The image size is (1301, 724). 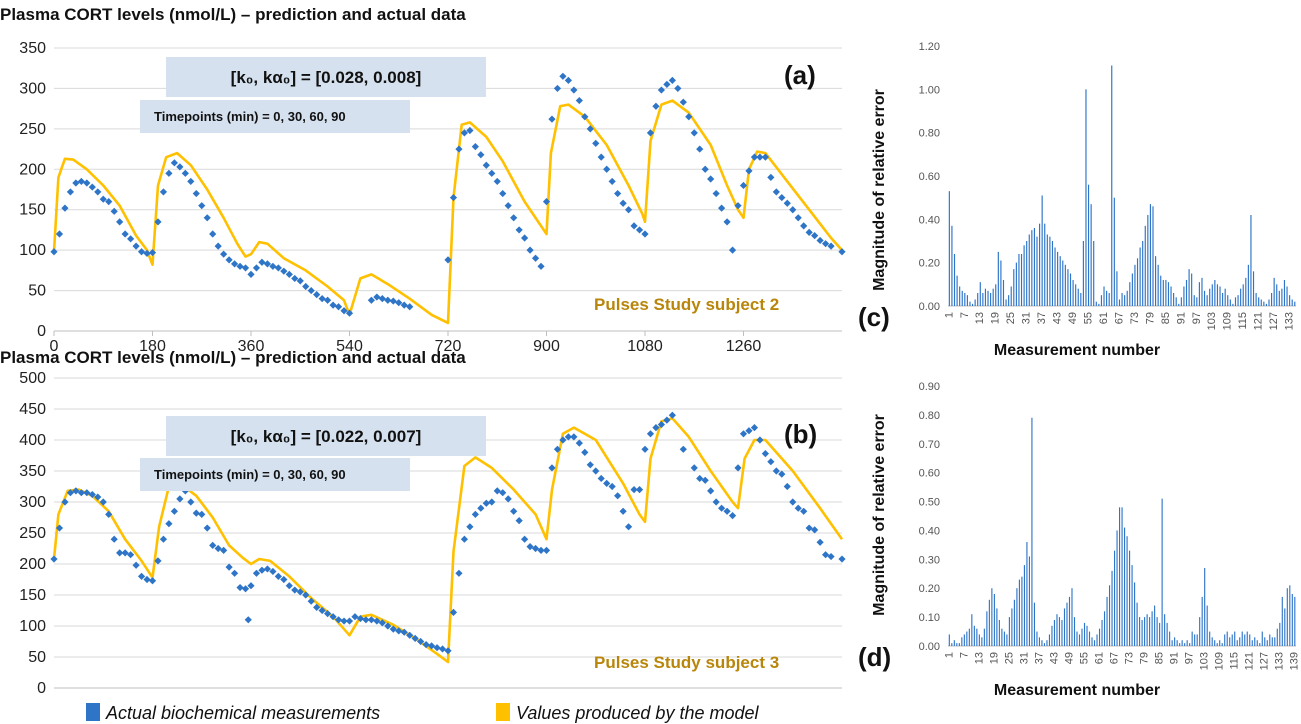 What do you see at coordinates (37, 657) in the screenshot?
I see `b-y-tick-label: 50` at bounding box center [37, 657].